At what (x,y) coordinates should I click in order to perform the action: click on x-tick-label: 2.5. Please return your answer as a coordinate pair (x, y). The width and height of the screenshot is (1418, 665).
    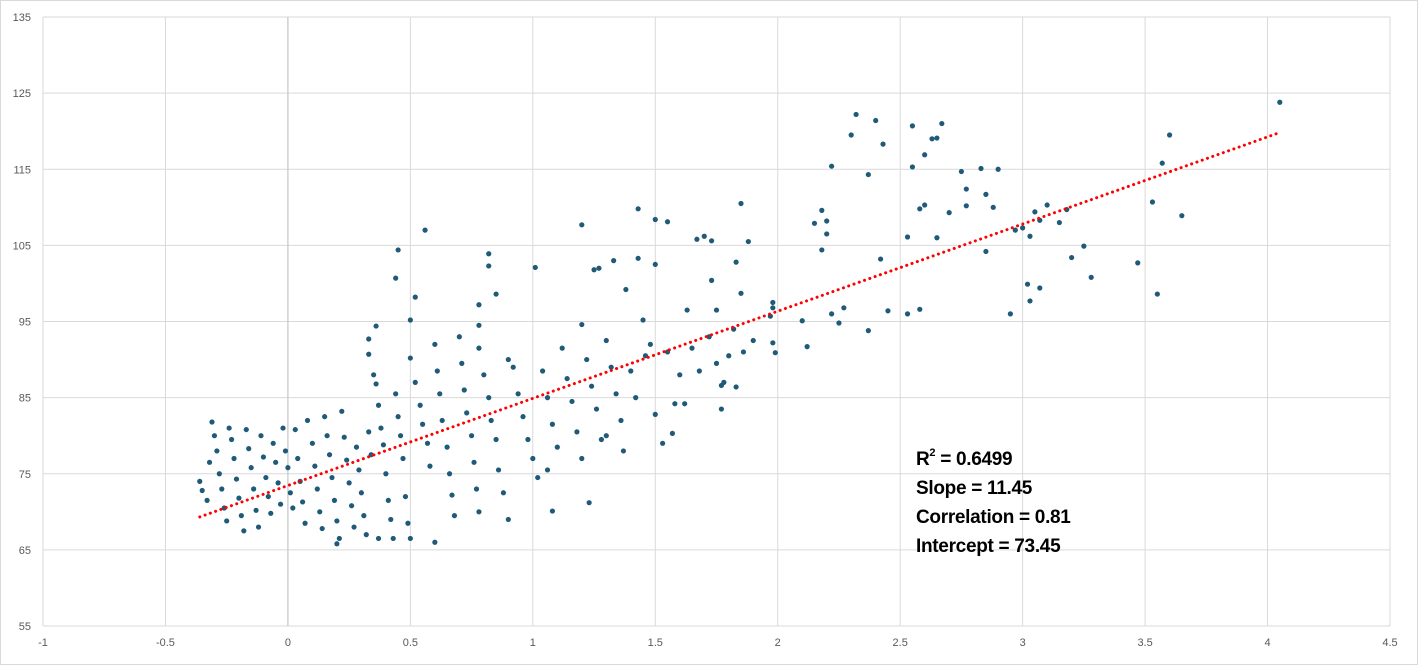
    Looking at the image, I should click on (900, 643).